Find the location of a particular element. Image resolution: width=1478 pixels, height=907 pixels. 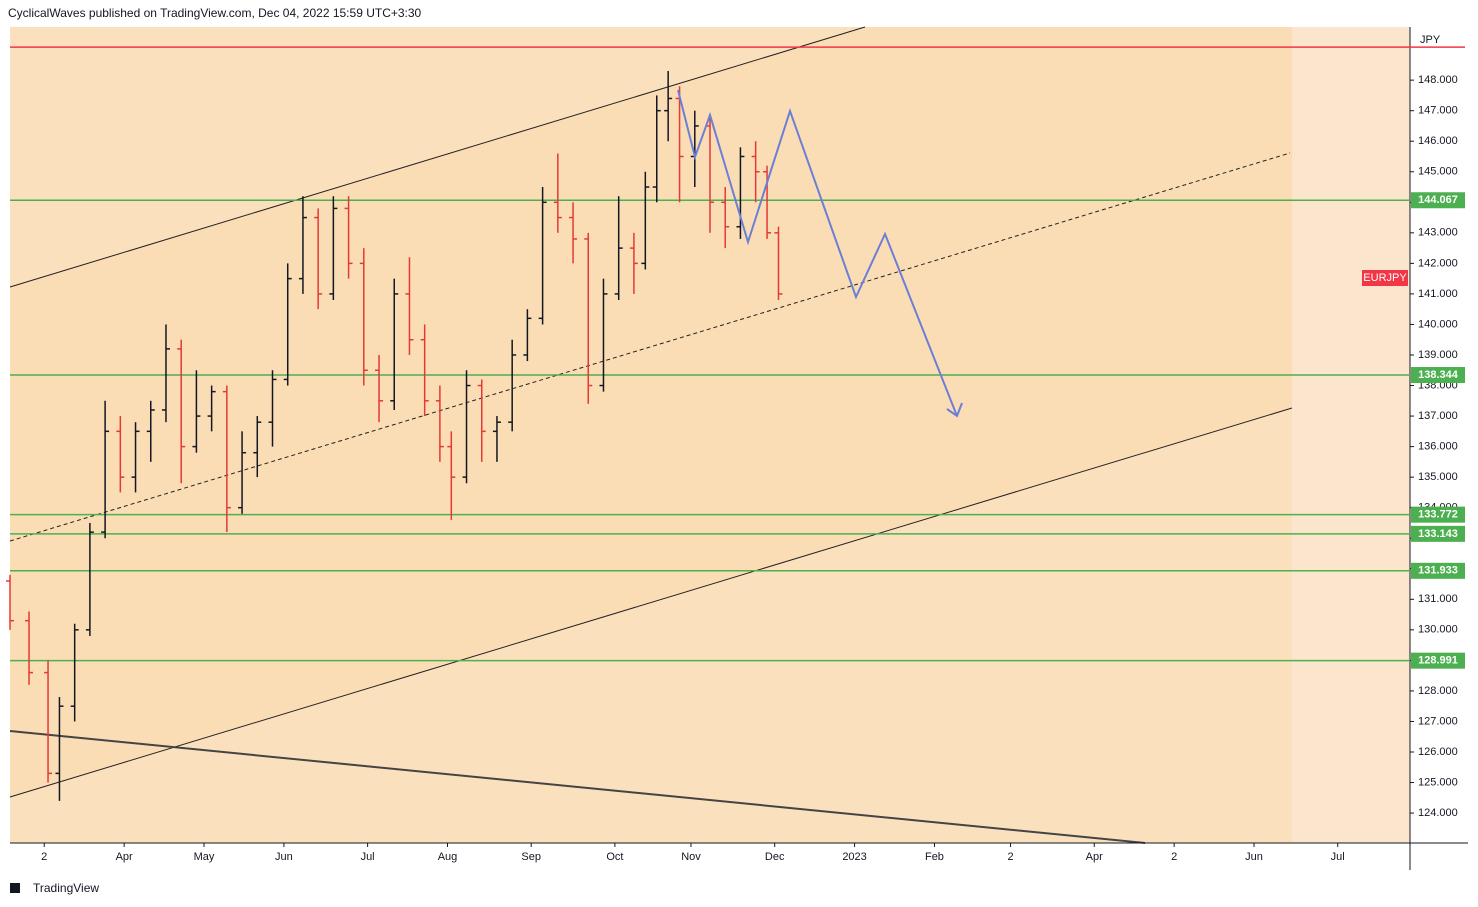

symbol-tag-bg is located at coordinates (1385, 278).